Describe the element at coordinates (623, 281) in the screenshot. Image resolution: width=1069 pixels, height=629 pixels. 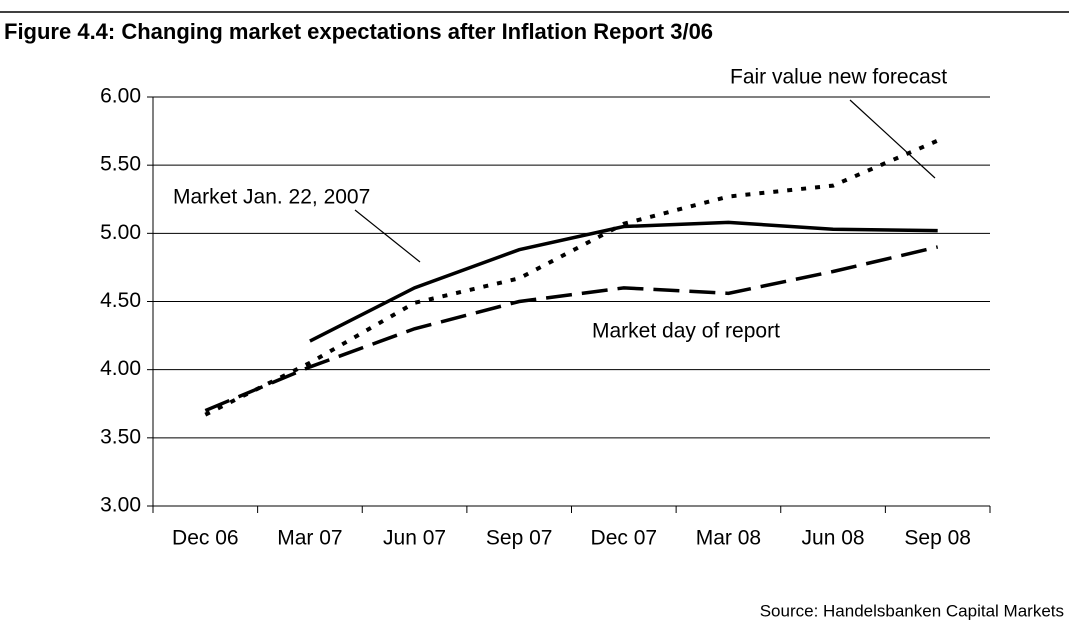
I see `series-line` at that location.